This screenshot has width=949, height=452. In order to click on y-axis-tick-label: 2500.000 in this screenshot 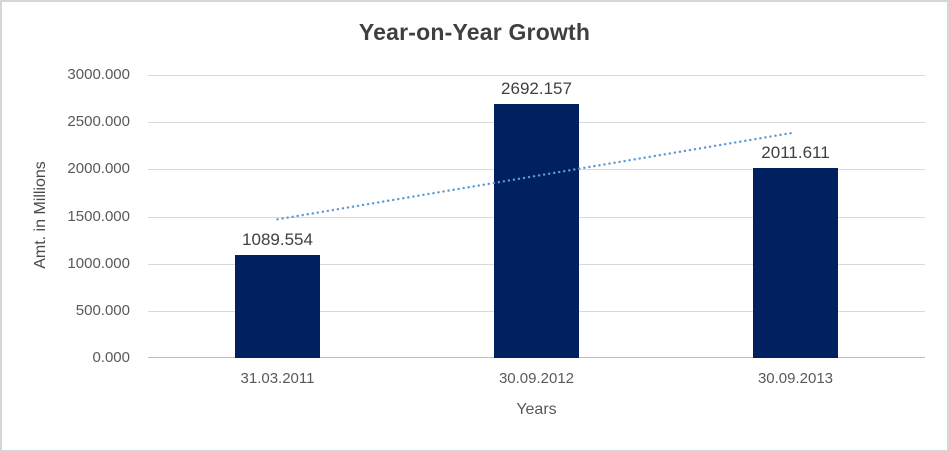, I will do `click(98, 122)`.